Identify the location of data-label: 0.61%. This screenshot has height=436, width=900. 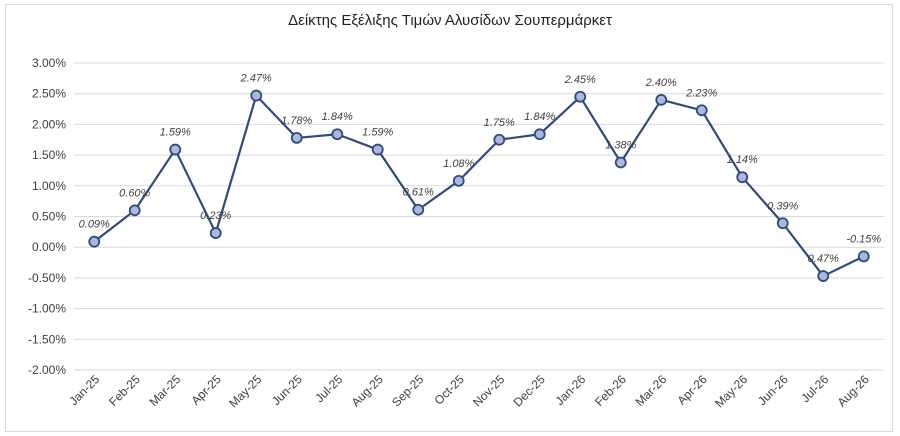
(418, 193).